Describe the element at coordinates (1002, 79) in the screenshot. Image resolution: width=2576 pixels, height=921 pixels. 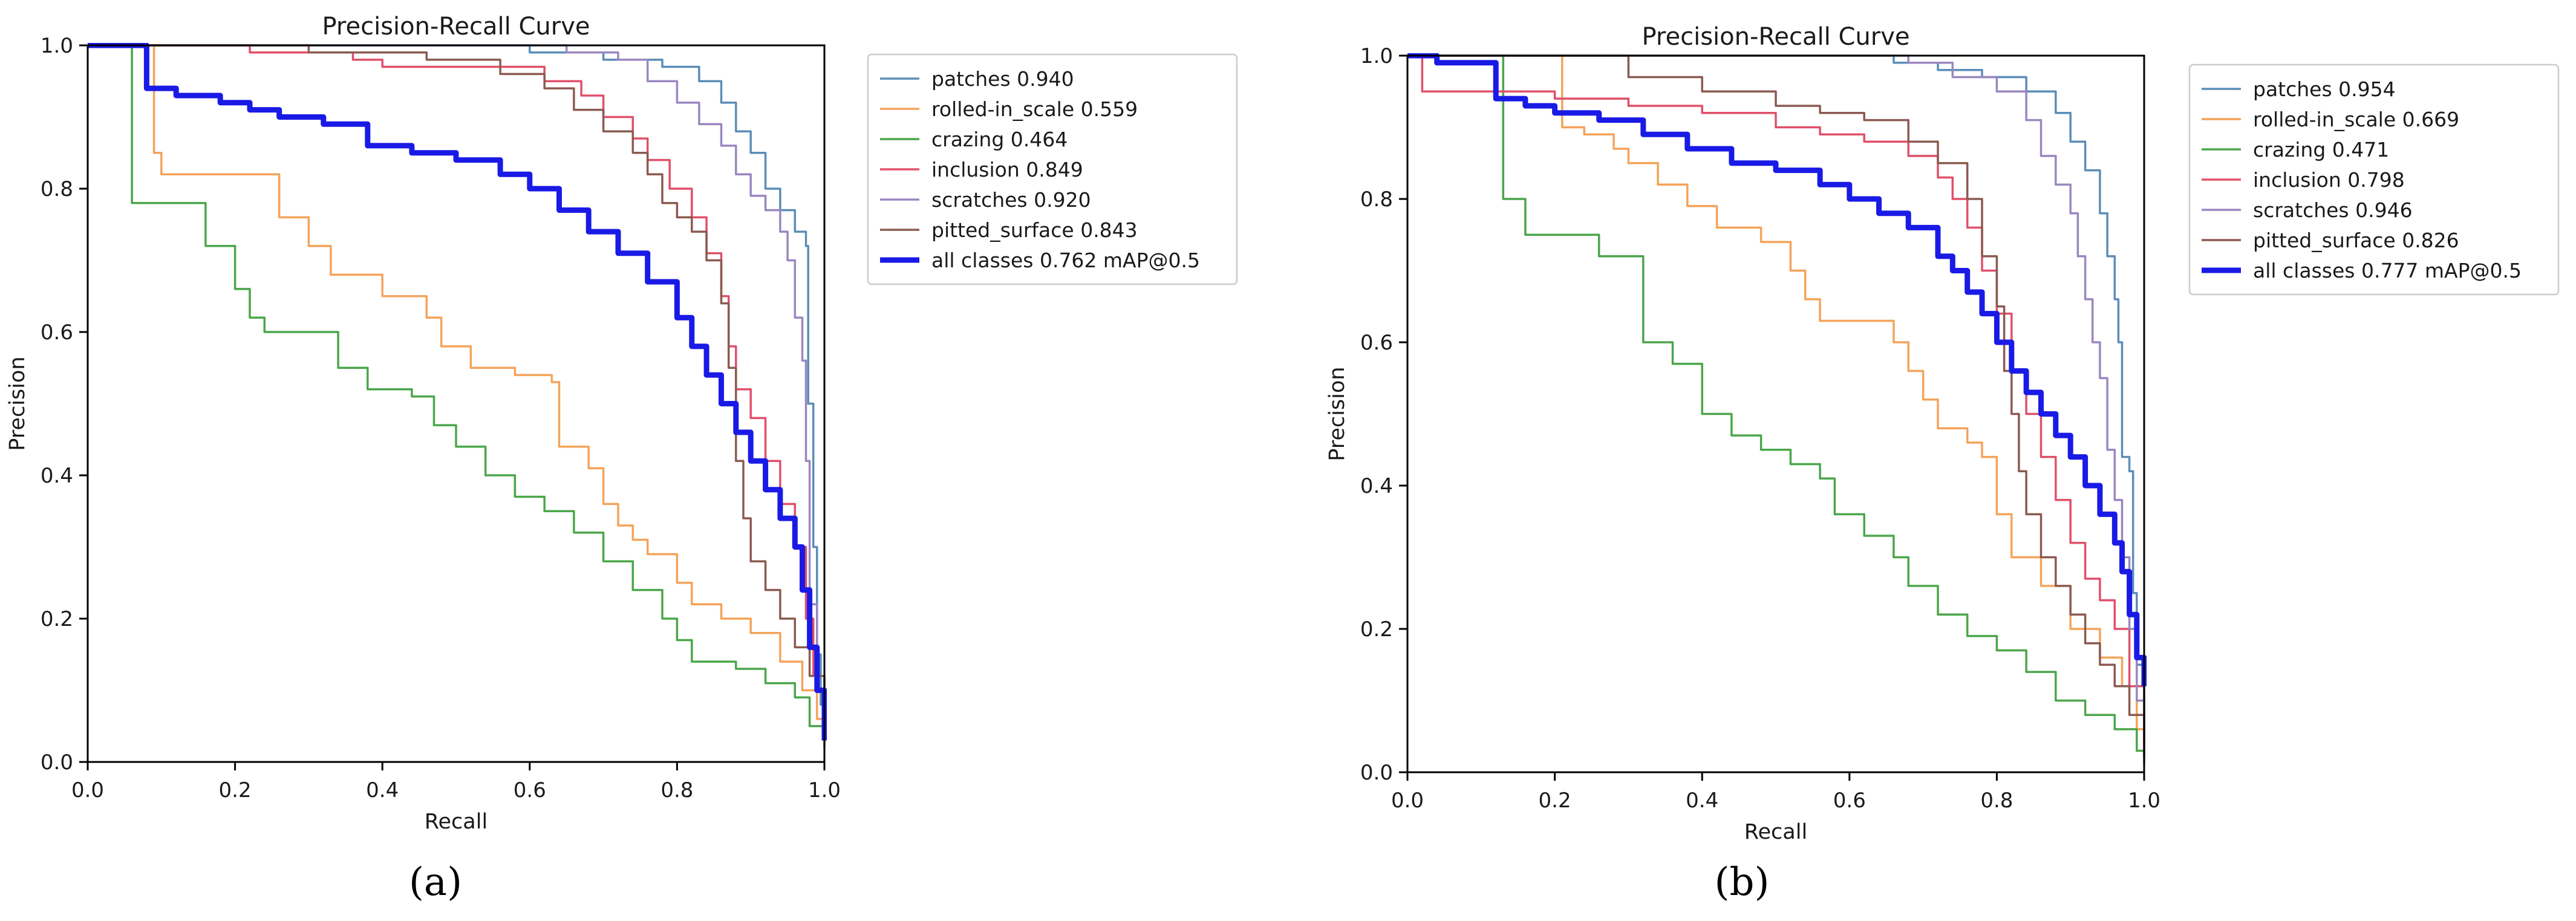
I see `legend-entry: patches 0.940` at that location.